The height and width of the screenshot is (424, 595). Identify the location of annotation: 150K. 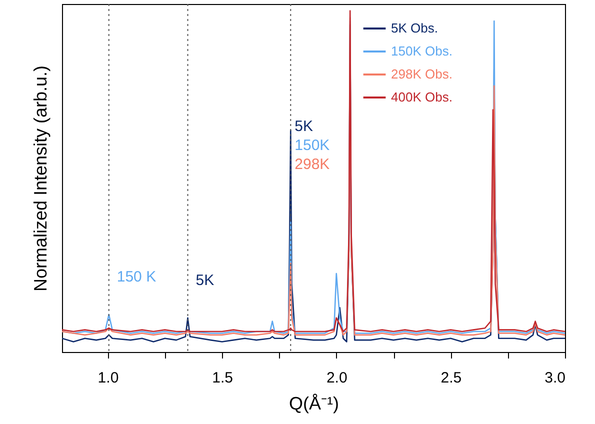
(312, 145).